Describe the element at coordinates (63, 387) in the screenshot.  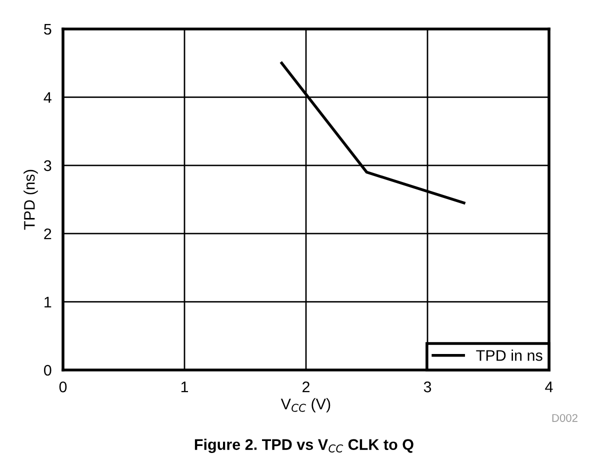
I see `x-tick-label: 0` at that location.